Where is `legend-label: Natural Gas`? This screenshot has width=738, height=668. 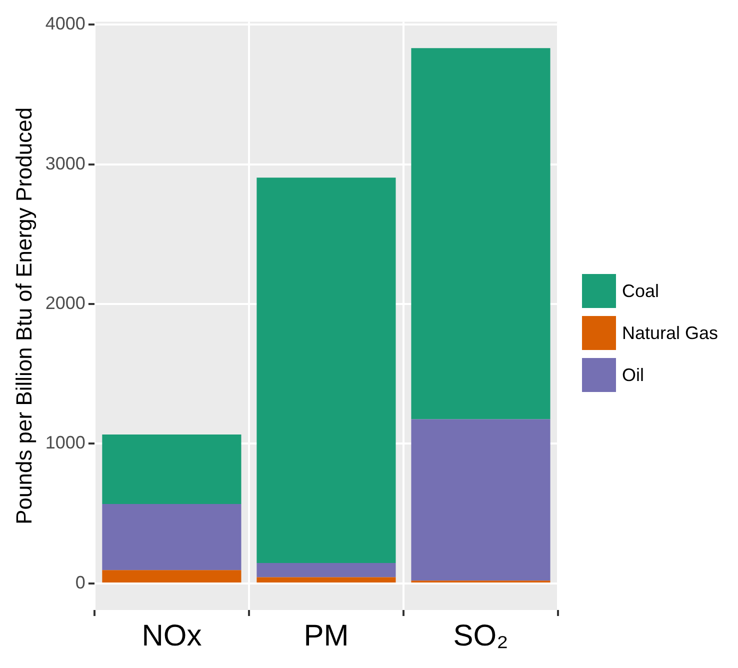
legend-label: Natural Gas is located at coordinates (670, 333).